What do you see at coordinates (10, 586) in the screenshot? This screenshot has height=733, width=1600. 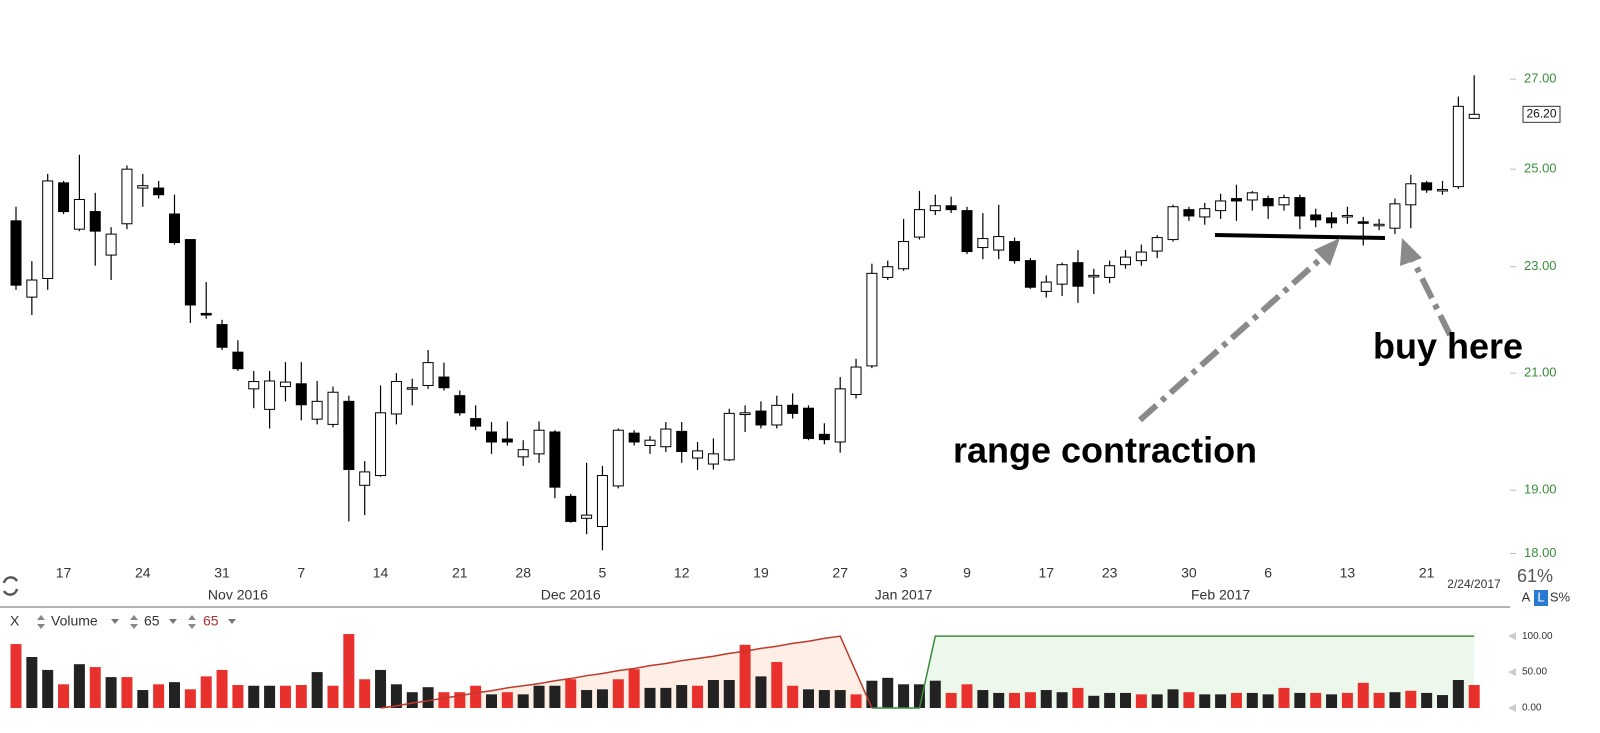 I see `refresh-icon` at bounding box center [10, 586].